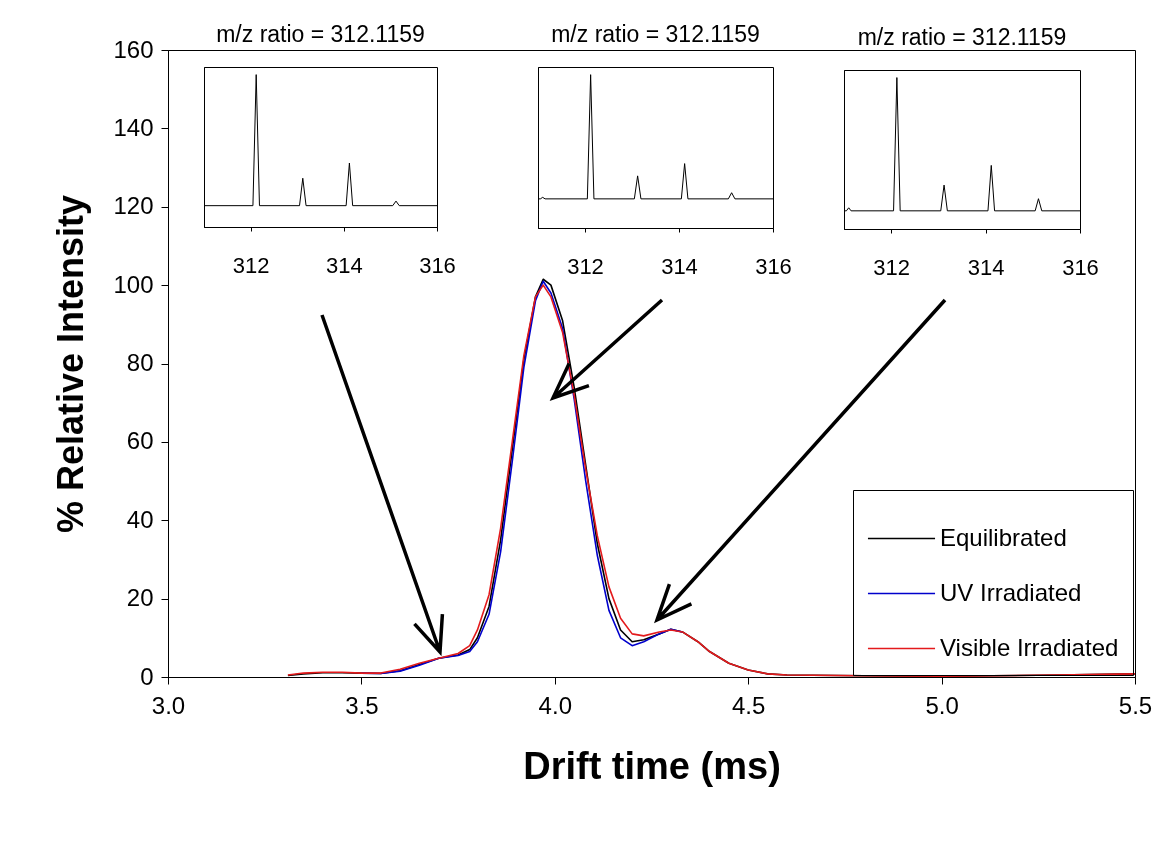 The height and width of the screenshot is (852, 1166). Describe the element at coordinates (1029, 647) in the screenshot. I see `legend-label: Visible Irradiated` at that location.